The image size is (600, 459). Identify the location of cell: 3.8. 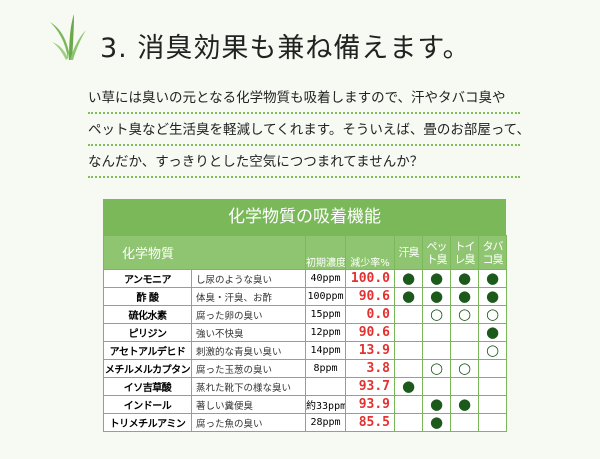
(370, 368).